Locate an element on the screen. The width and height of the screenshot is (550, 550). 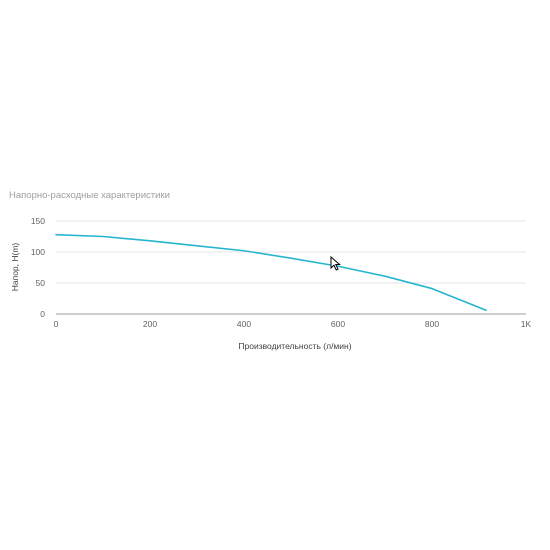
x-tick-label: 800 is located at coordinates (432, 324).